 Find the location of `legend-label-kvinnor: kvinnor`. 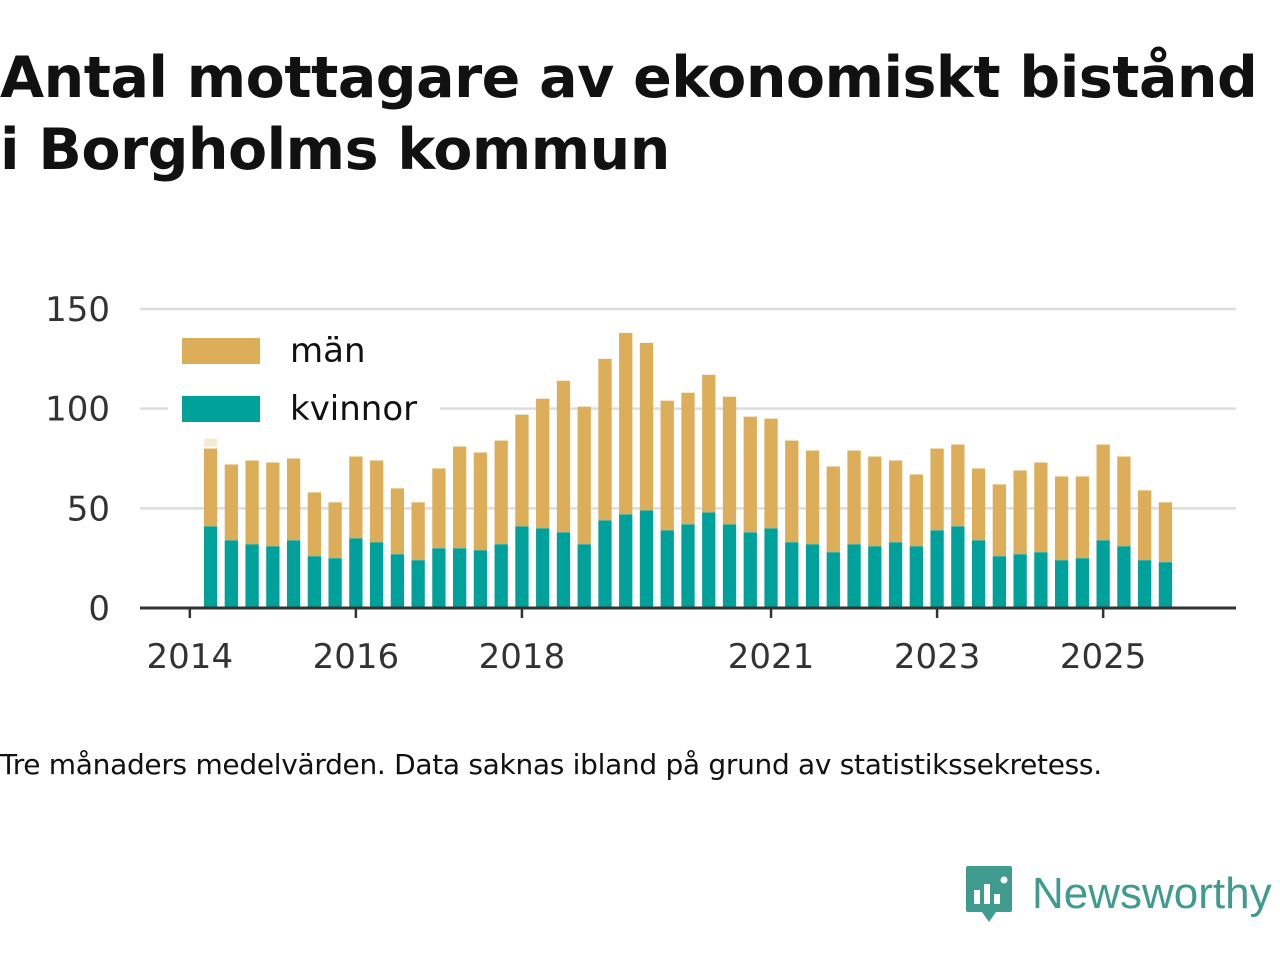

legend-label-kvinnor: kvinnor is located at coordinates (353, 409).